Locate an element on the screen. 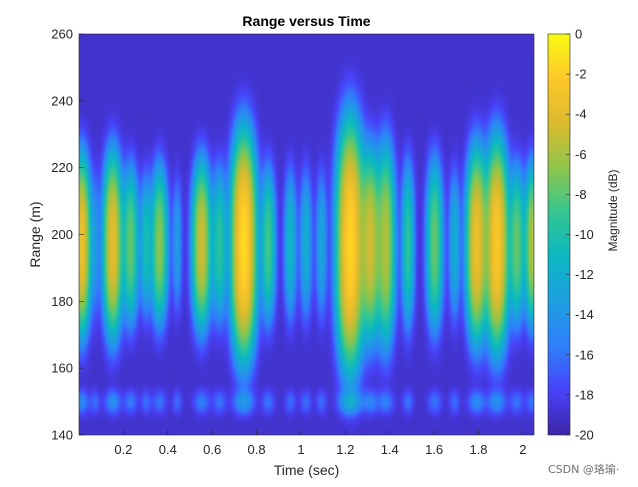  colorbar-tick-label: -12 is located at coordinates (584, 274).